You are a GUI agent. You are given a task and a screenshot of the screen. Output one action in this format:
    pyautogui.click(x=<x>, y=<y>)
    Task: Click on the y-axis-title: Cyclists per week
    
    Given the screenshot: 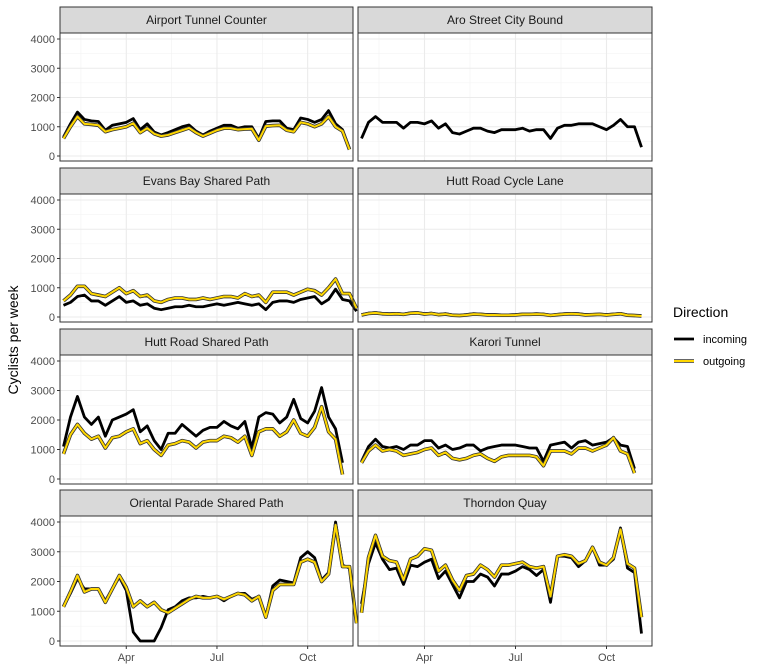 What is the action you would take?
    pyautogui.click(x=13, y=340)
    